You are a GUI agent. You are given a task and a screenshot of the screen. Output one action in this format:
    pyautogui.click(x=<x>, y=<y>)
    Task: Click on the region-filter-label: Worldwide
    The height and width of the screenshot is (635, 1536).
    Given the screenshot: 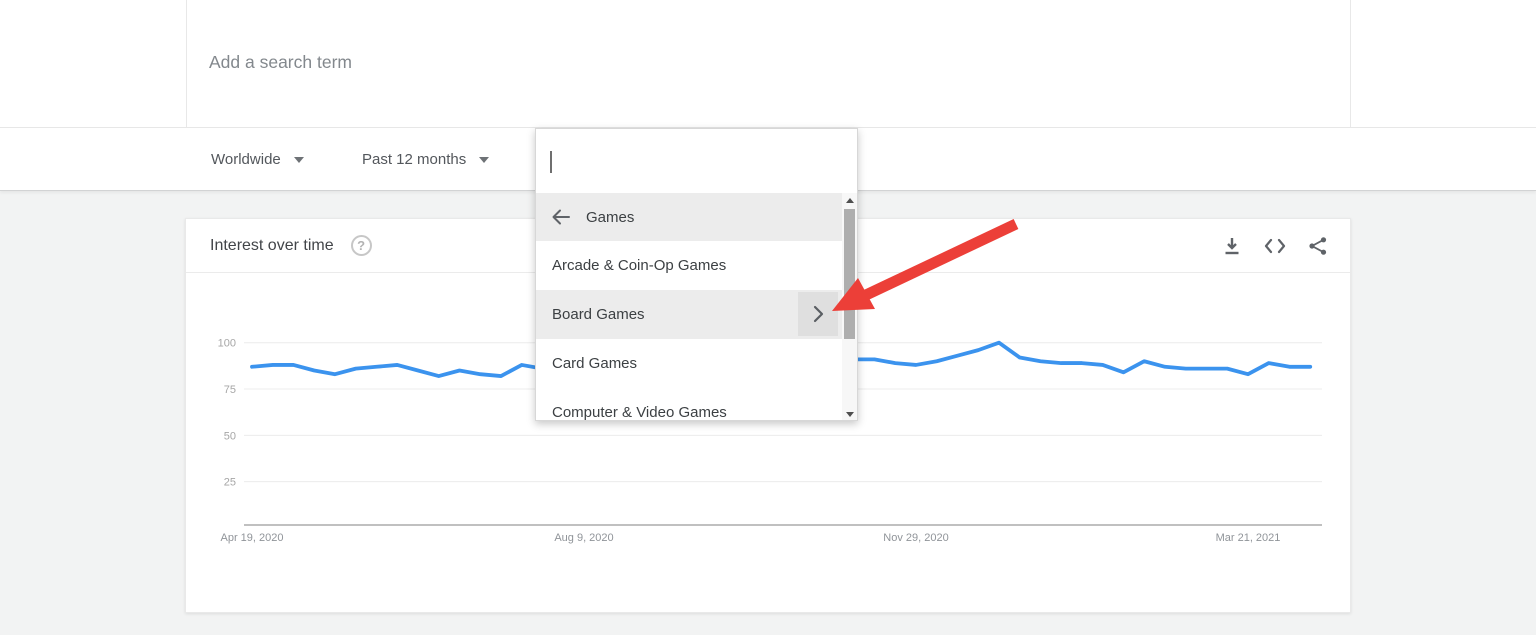 What is the action you would take?
    pyautogui.click(x=246, y=159)
    